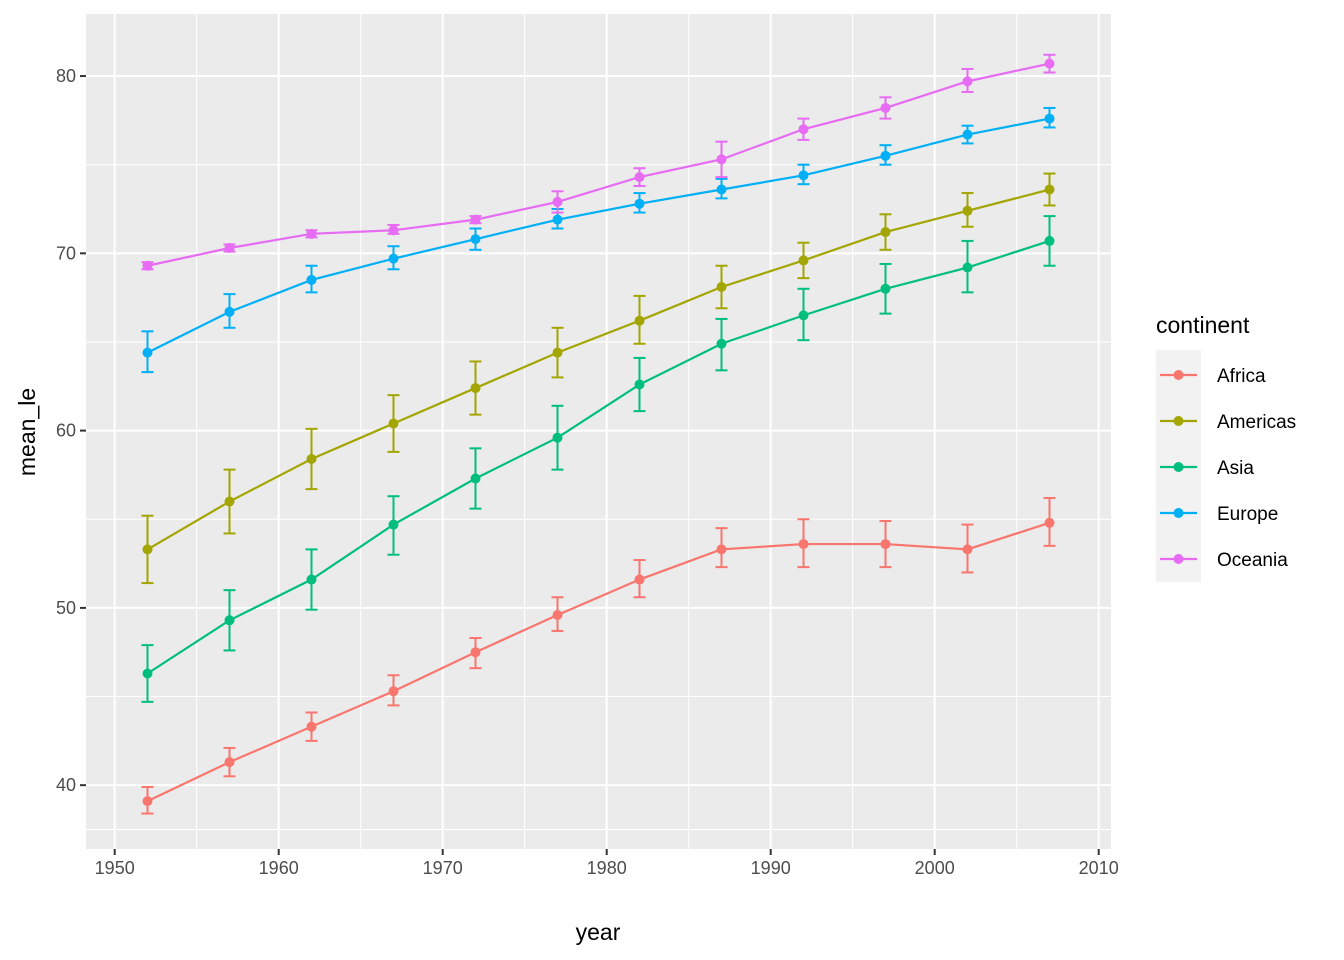  Describe the element at coordinates (66, 785) in the screenshot. I see `y-tick-label: 40` at that location.